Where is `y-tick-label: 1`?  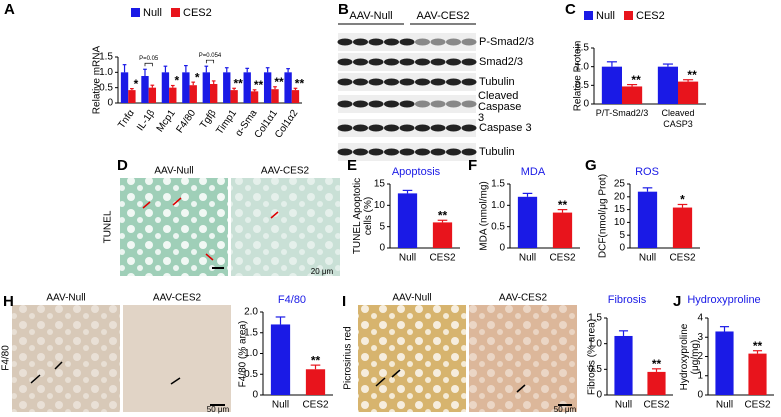 y-tick-label: 1 is located at coordinates (700, 375).